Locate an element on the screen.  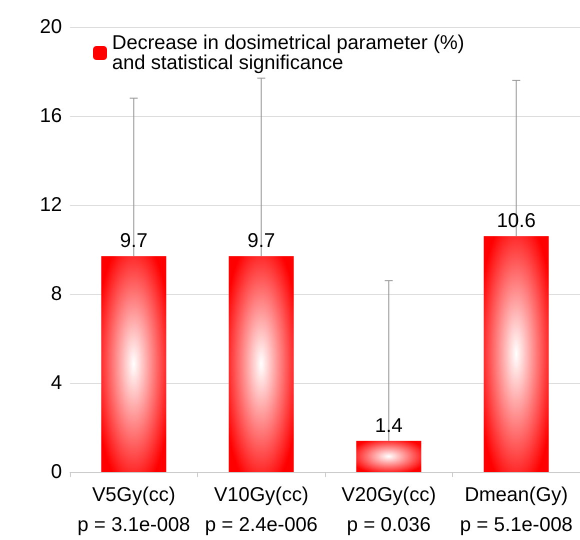
x-tick-label: V5Gy(cc) p = 3.1e-008 is located at coordinates (133, 510).